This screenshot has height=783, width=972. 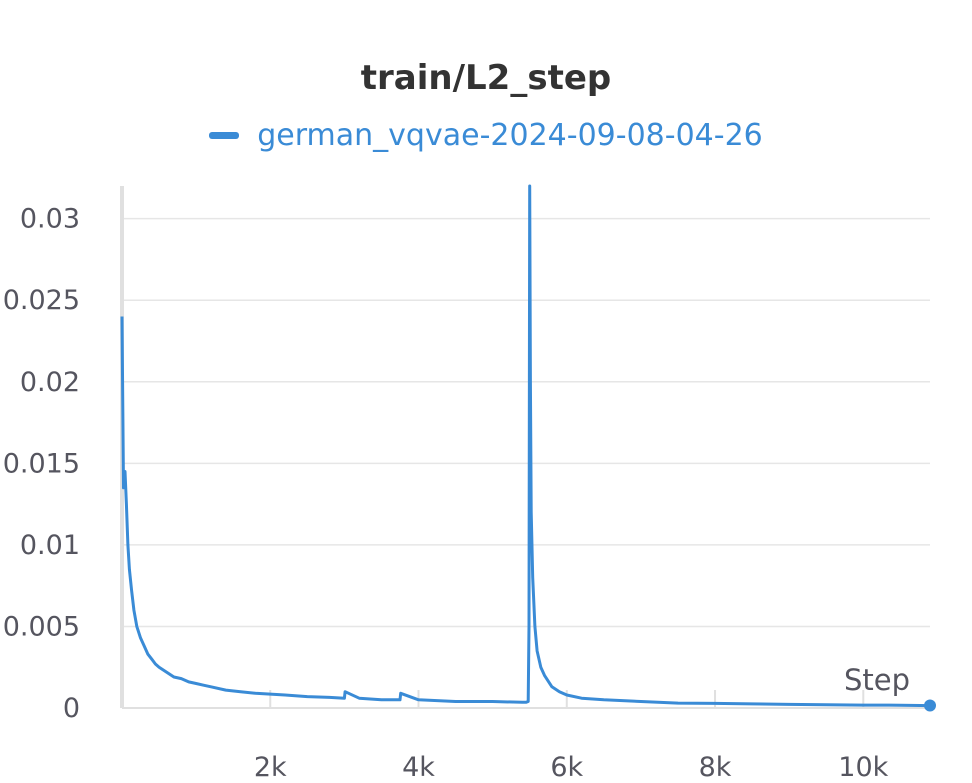 I want to click on x-axis-title: Step, so click(x=877, y=680).